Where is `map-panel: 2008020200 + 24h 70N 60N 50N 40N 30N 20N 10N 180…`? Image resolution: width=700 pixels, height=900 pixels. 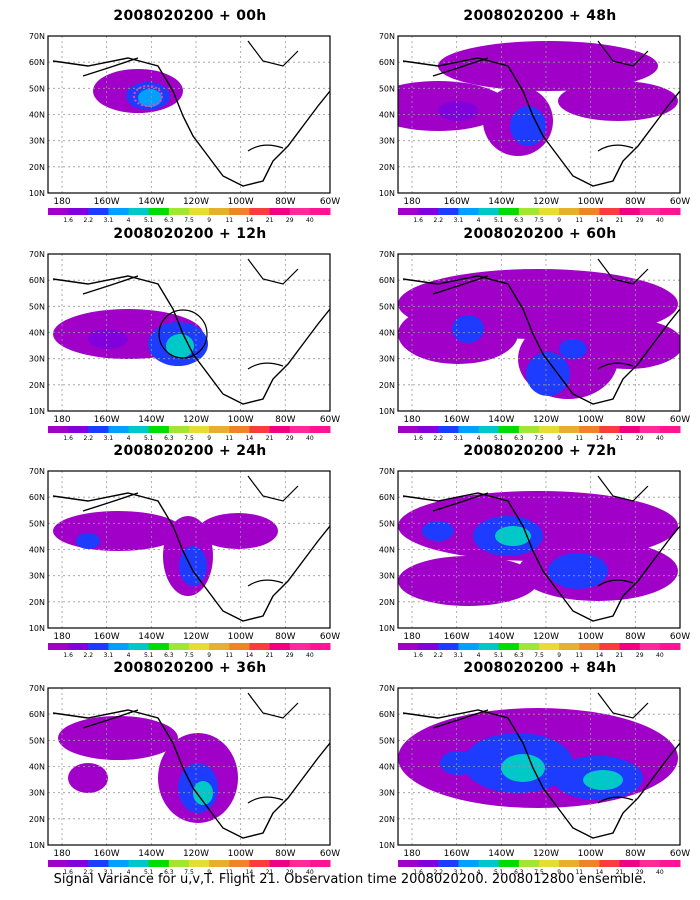 map-panel: 2008020200 + 24h 70N 60N 50N 40N 30N 20N 10N 180… is located at coordinates (190, 553).